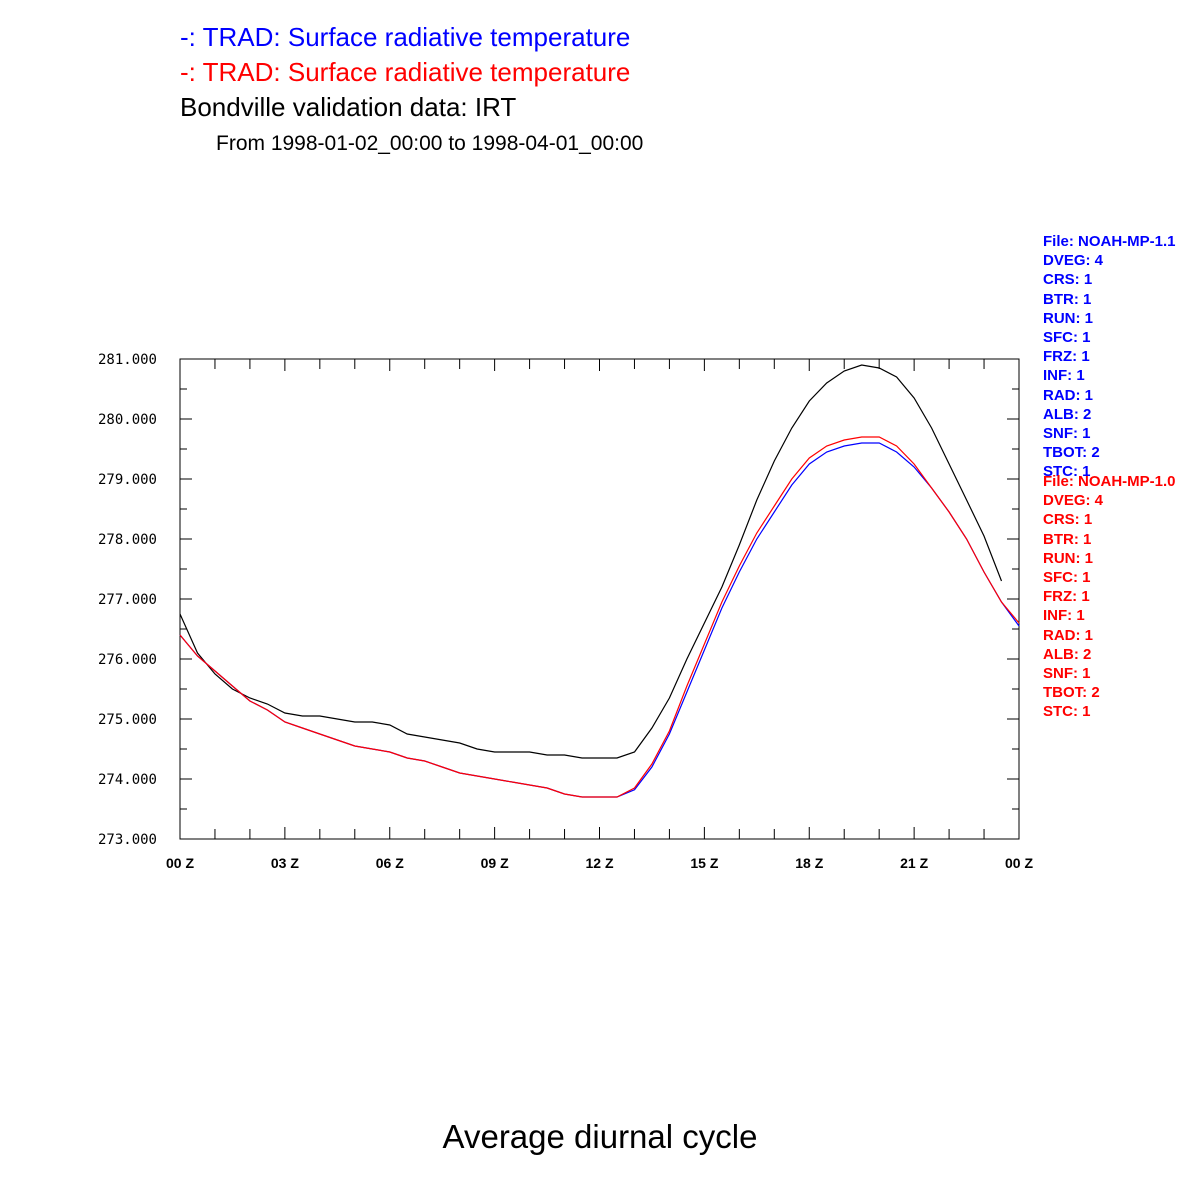 The width and height of the screenshot is (1200, 1200). Describe the element at coordinates (405, 72) in the screenshot. I see `title-series-red: -: TRAD: Surface radiative temperature` at that location.